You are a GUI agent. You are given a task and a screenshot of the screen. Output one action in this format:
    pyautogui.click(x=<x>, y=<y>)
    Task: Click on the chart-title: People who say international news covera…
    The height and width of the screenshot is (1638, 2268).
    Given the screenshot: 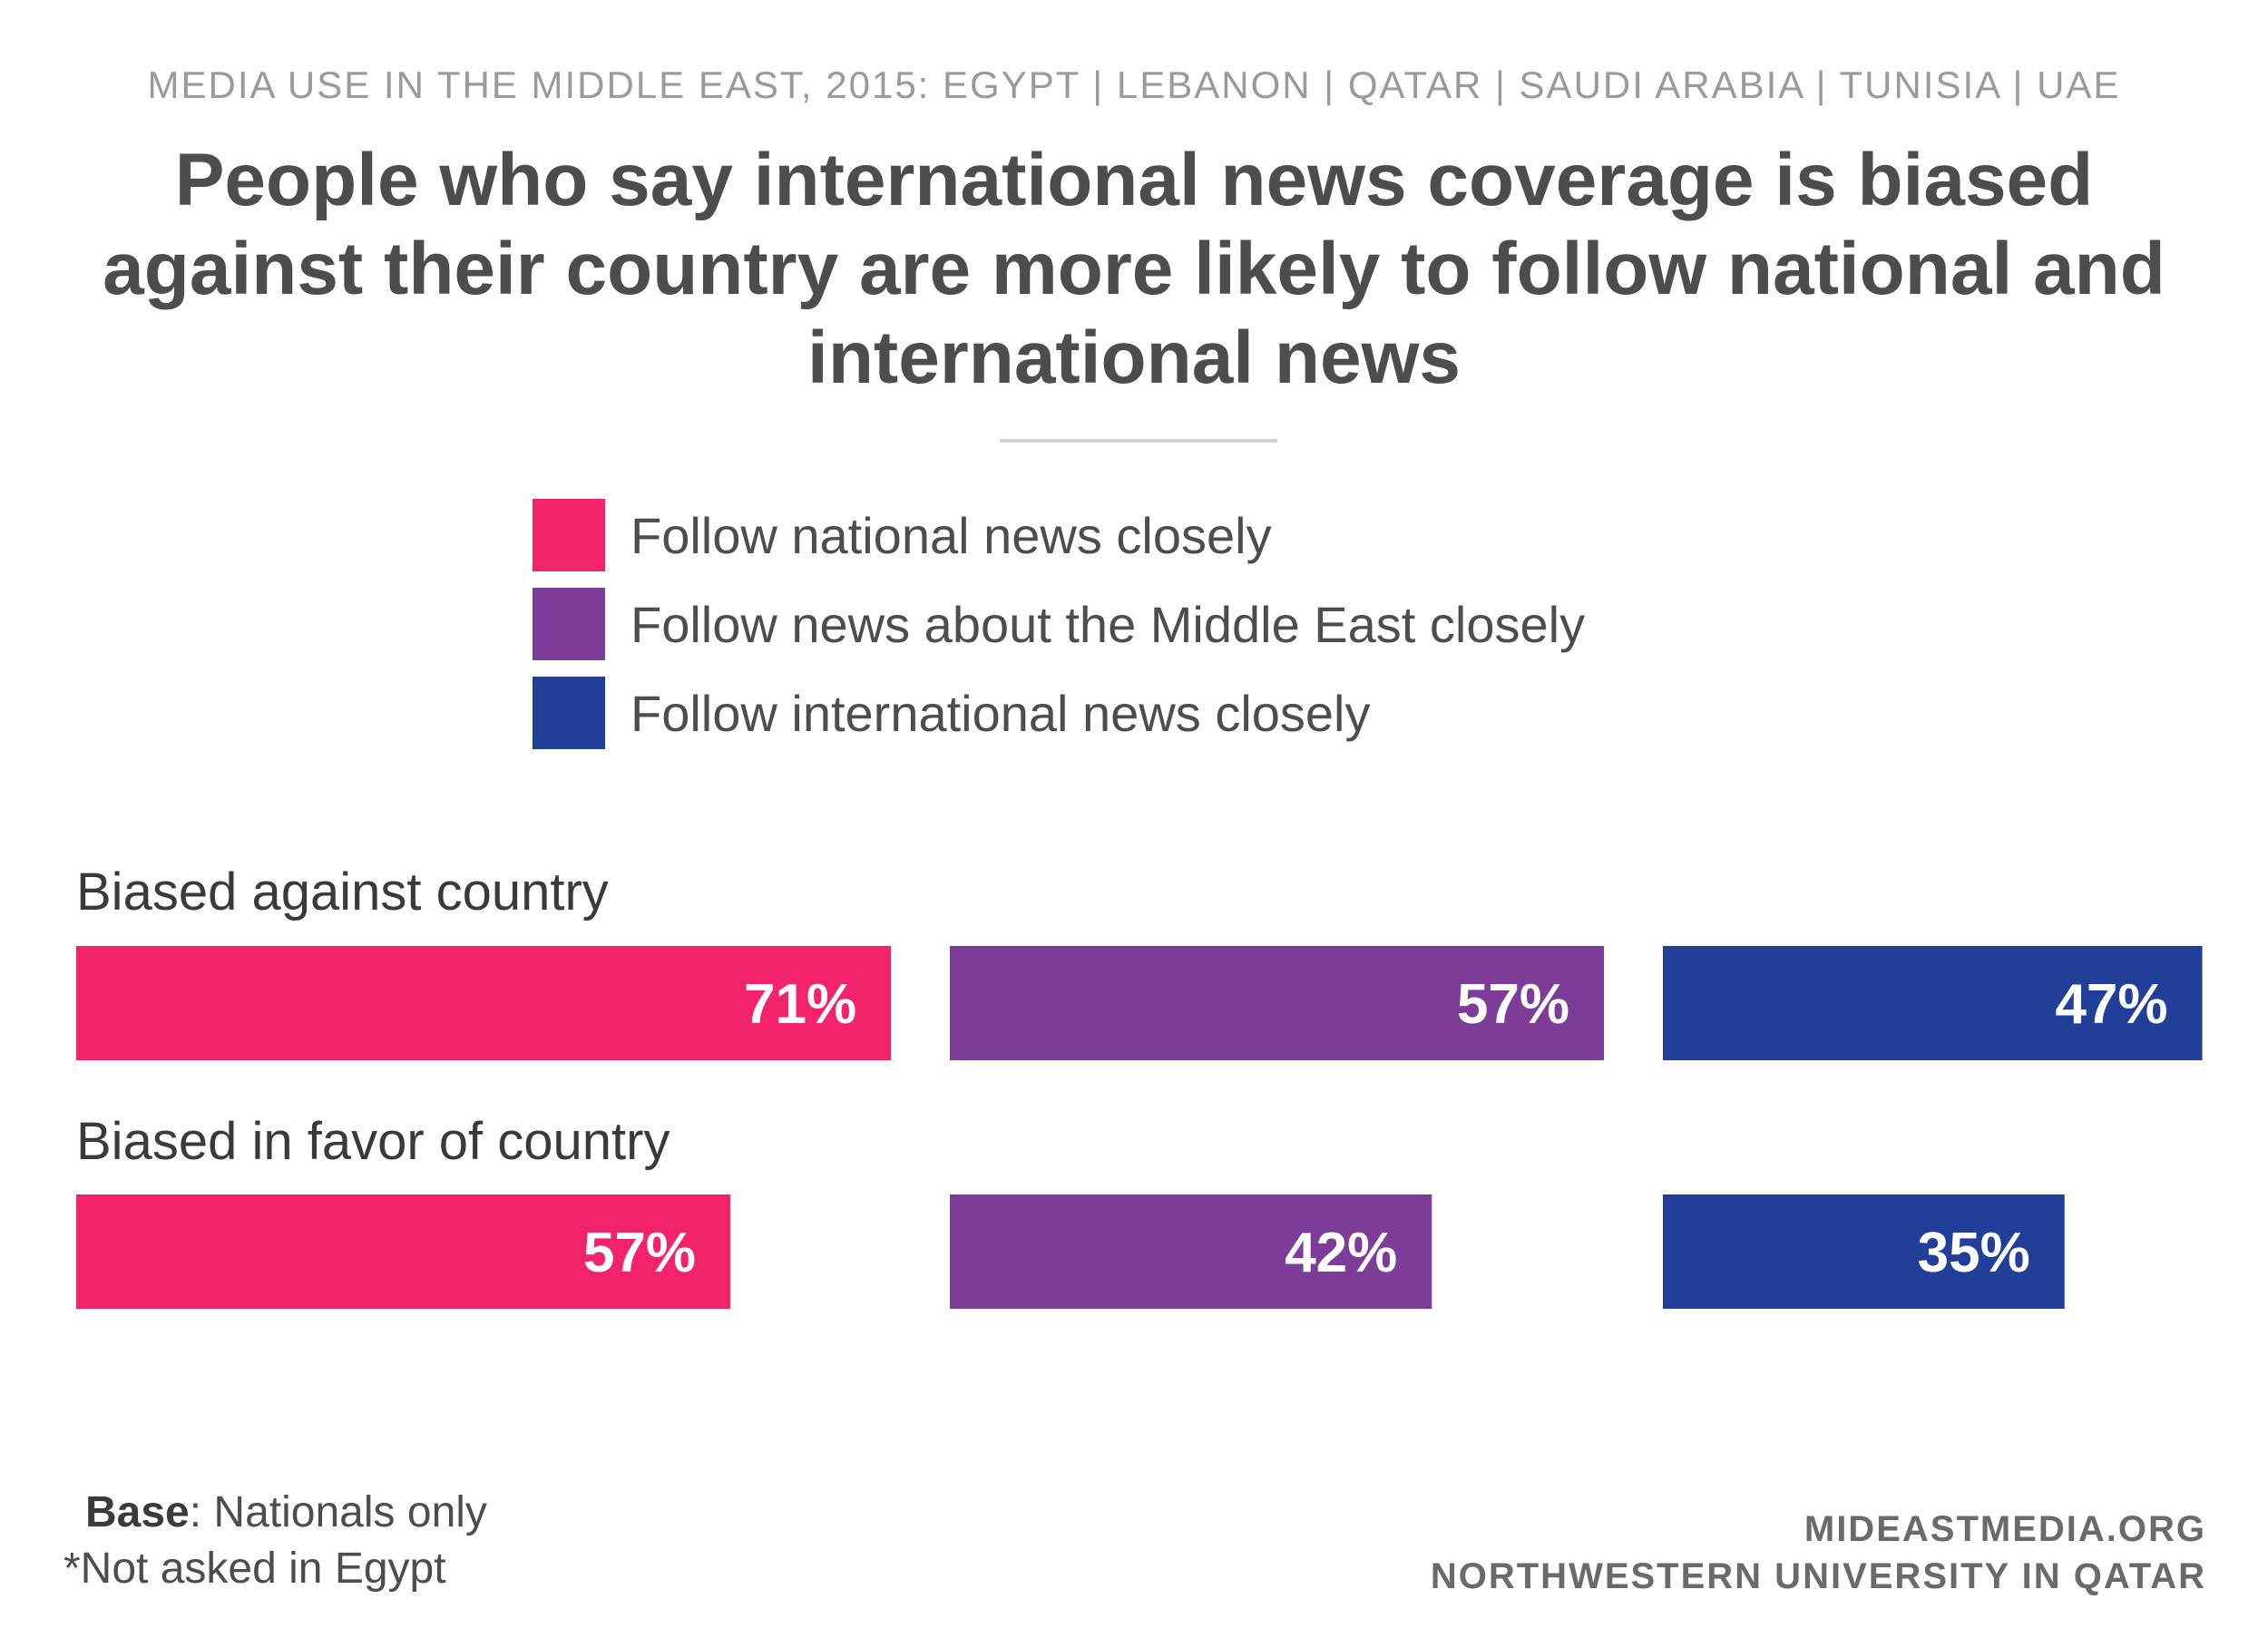 What is the action you would take?
    pyautogui.click(x=1134, y=269)
    